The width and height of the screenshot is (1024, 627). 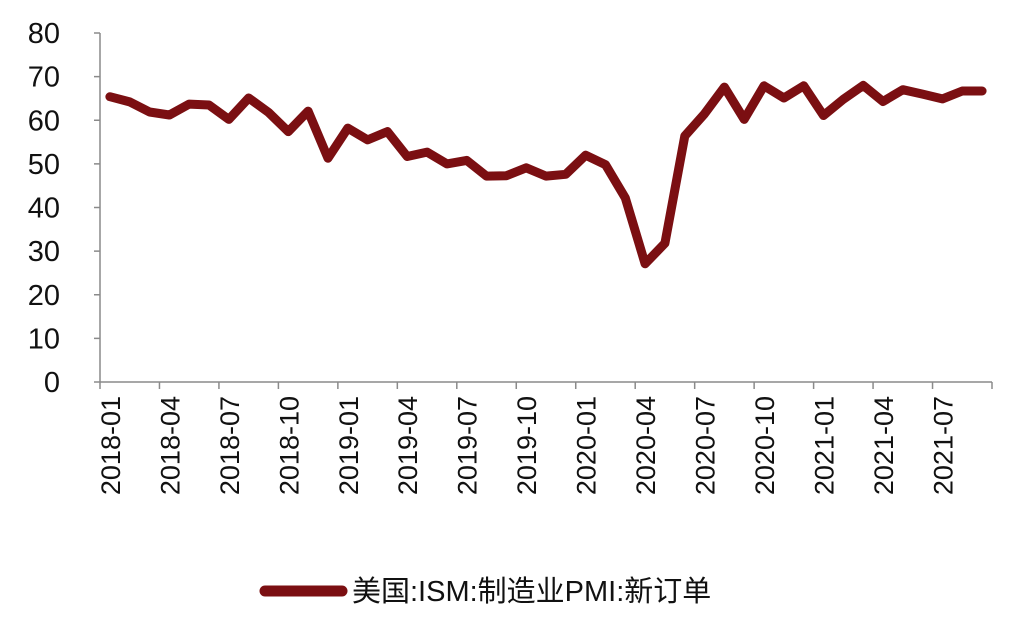 What do you see at coordinates (706, 445) in the screenshot?
I see `x-tick-label: 2020-07` at bounding box center [706, 445].